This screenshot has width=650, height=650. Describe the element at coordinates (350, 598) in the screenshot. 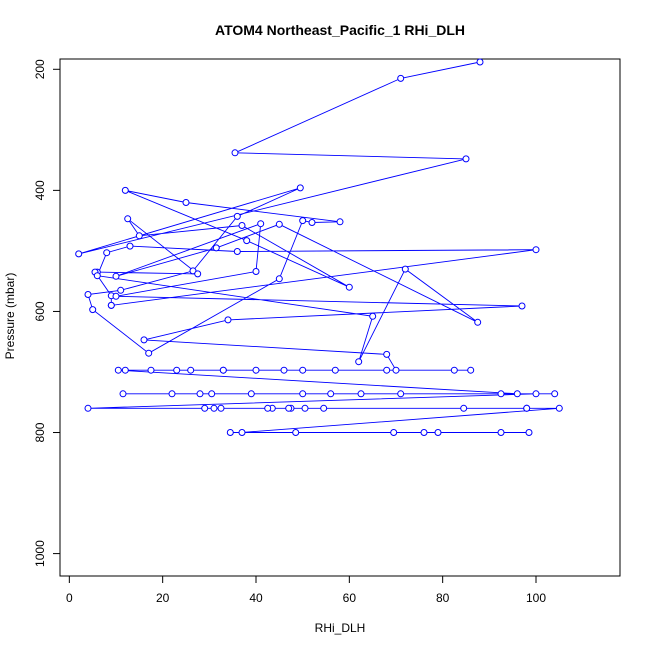

I see `x-tick-label: 60` at that location.